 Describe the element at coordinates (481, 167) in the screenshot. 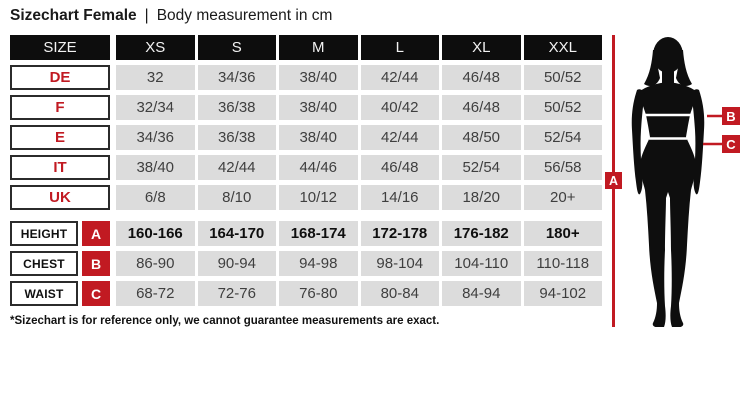

I see `cell-it-xl: 52/54` at that location.